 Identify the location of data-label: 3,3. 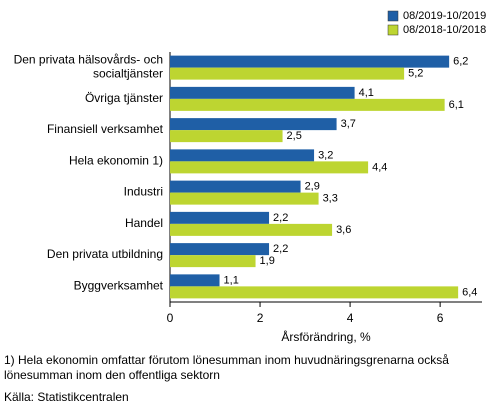
(330, 199).